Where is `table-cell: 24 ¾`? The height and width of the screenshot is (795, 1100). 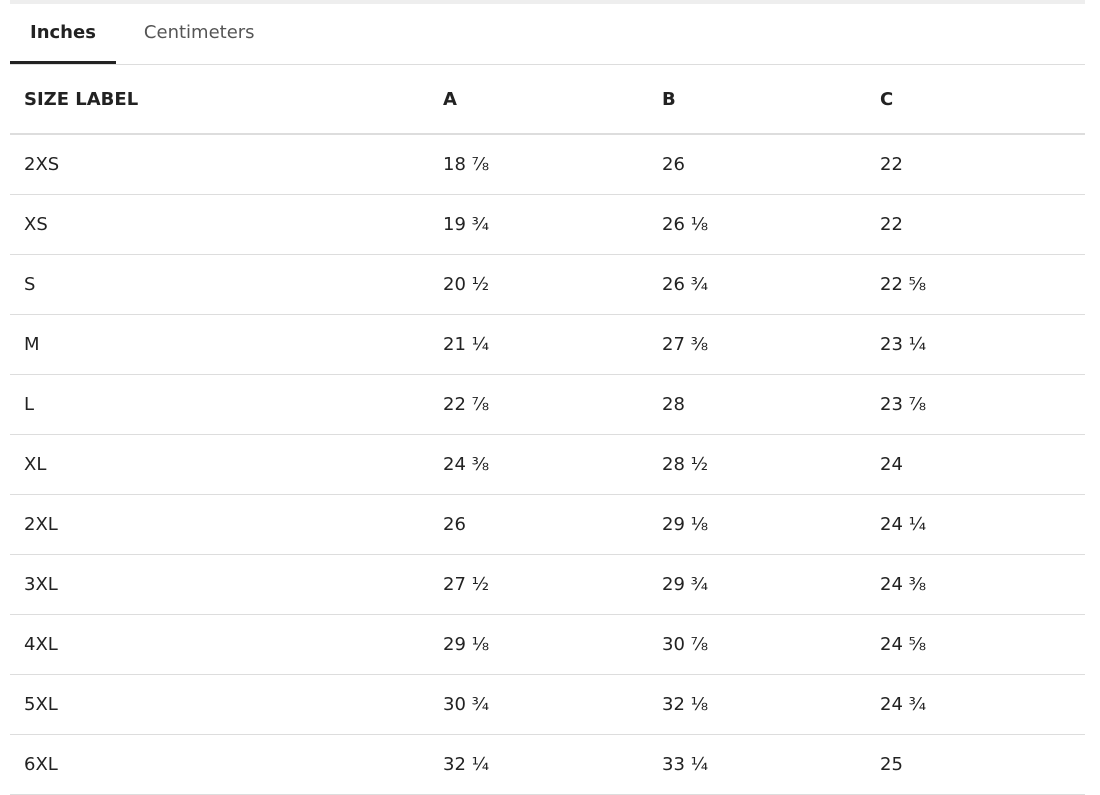 table-cell: 24 ¾ is located at coordinates (975, 704).